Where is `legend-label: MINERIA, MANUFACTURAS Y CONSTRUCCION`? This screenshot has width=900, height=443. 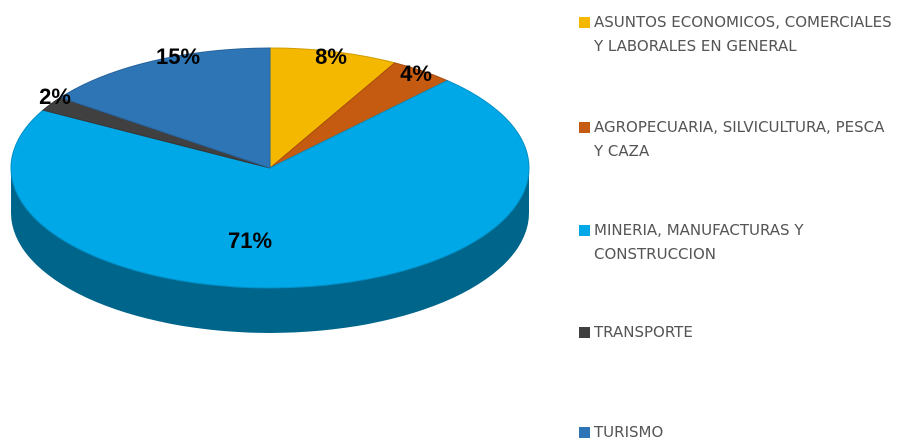
legend-label: MINERIA, MANUFACTURAS Y CONSTRUCCION is located at coordinates (699, 242).